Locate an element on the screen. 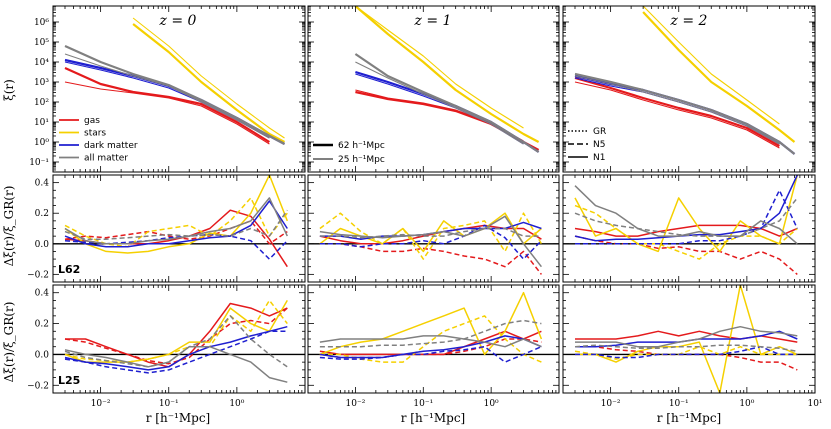 This screenshot has width=831, height=429. x-tick-label: 10¹ is located at coordinates (814, 404).